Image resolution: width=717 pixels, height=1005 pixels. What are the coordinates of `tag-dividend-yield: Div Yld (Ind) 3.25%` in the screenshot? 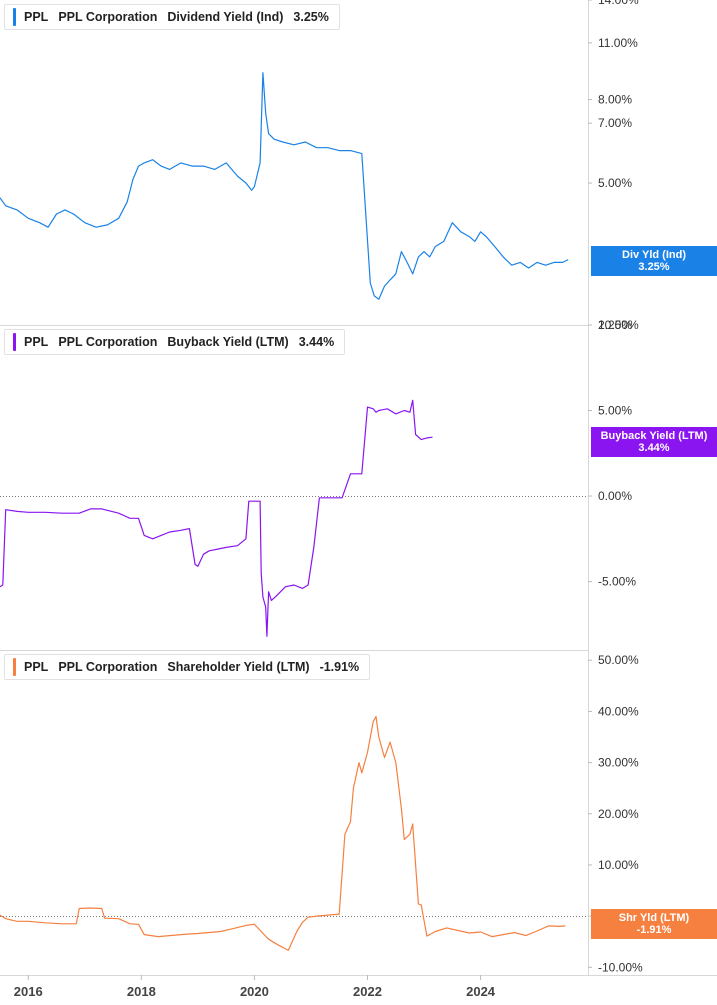 It's located at (654, 261).